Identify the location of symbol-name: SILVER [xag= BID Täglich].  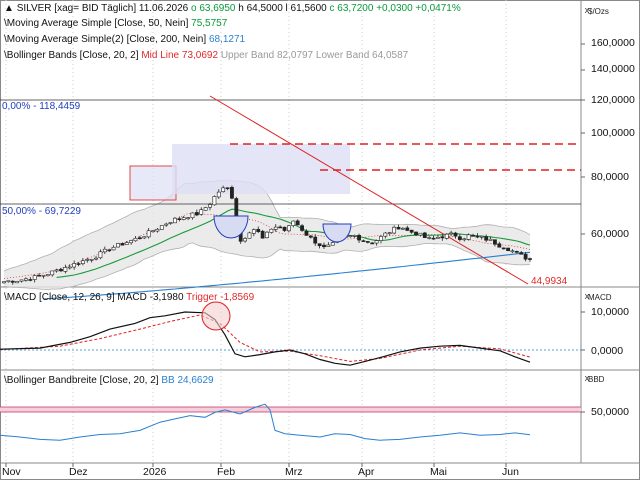
(76, 8).